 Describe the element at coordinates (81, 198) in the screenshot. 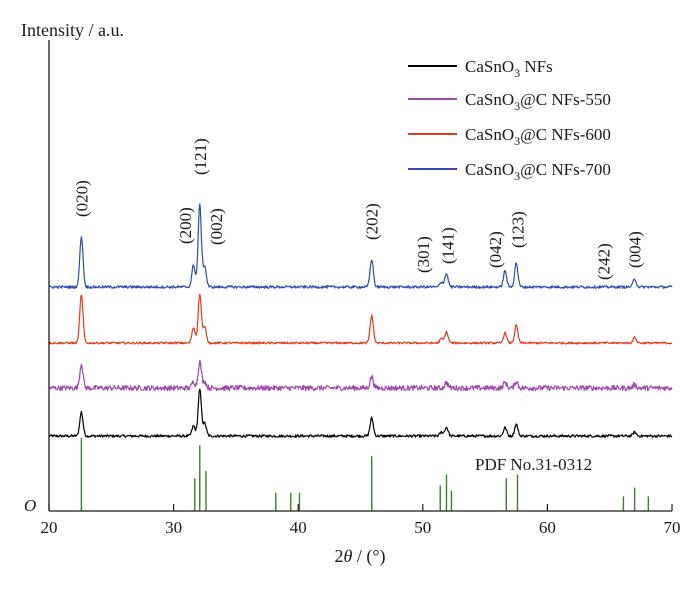

I see `peak-label: (020)` at that location.